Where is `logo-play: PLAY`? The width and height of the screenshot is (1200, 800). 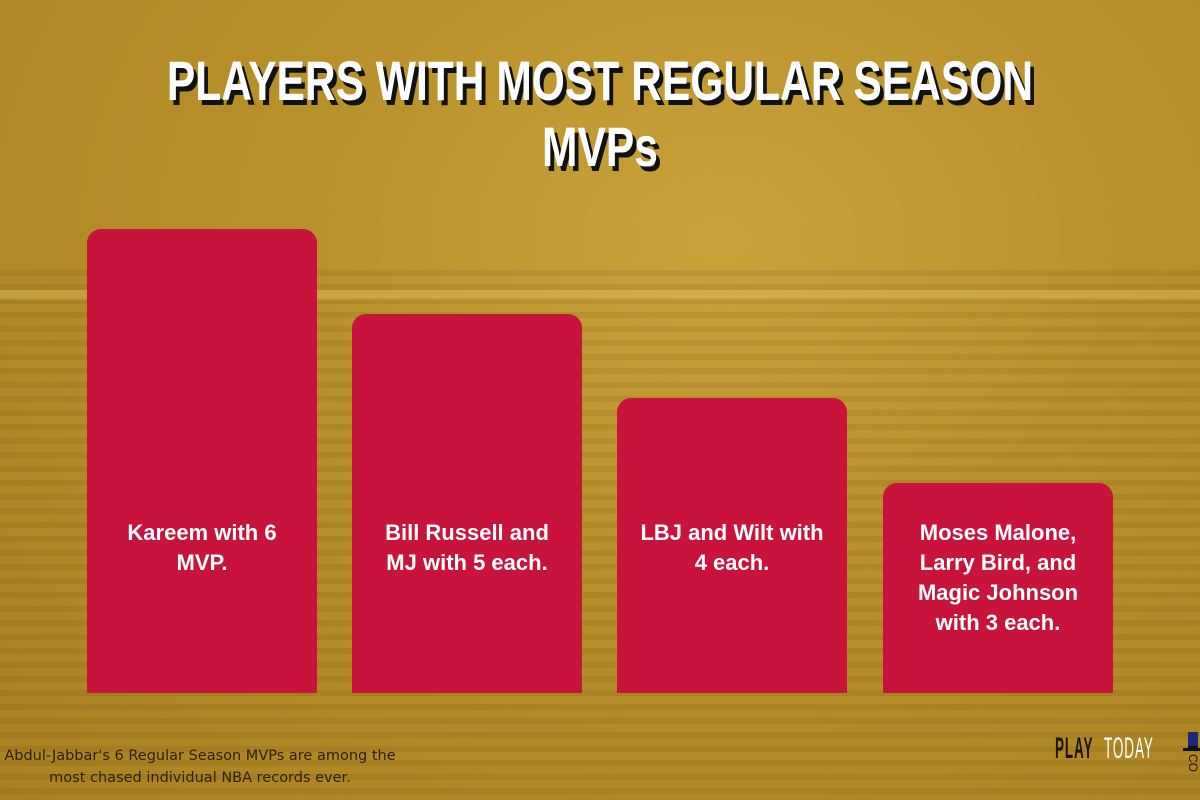
logo-play: PLAY is located at coordinates (1074, 748).